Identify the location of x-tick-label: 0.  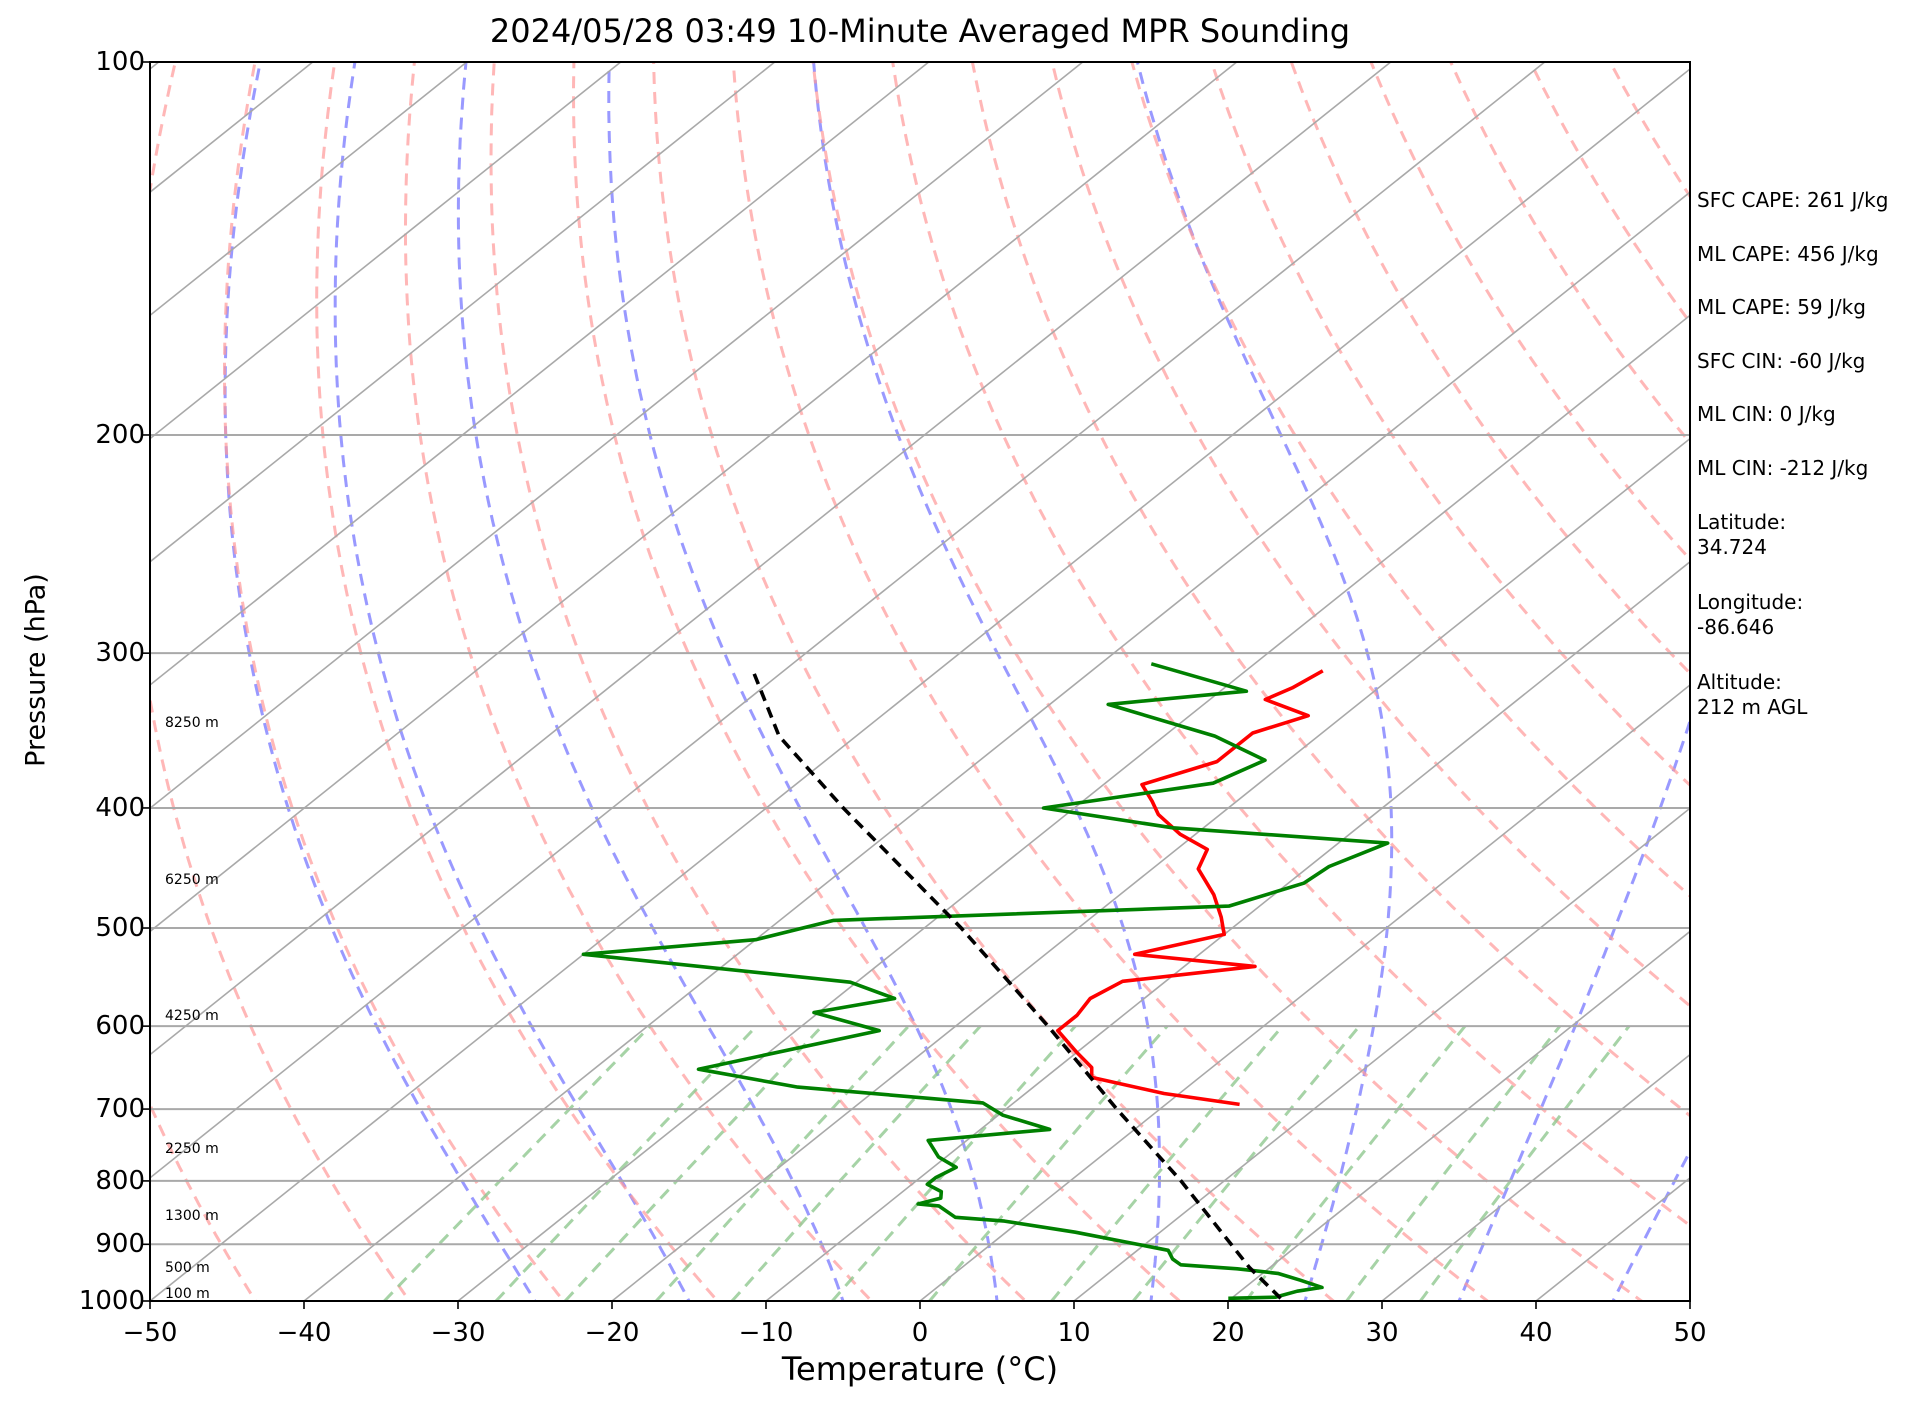
(920, 1333).